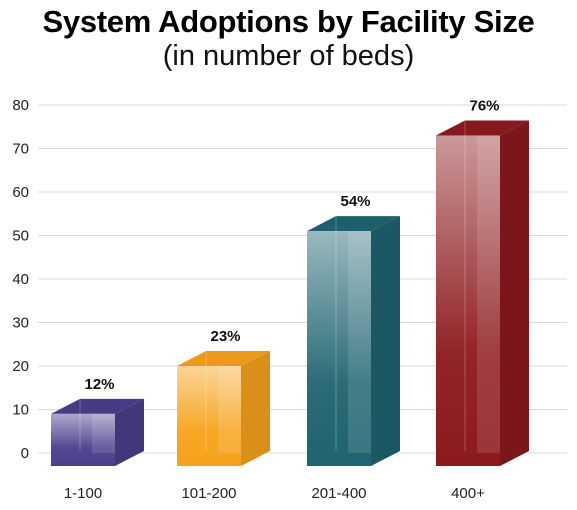  What do you see at coordinates (468, 493) in the screenshot?
I see `x-category-label: 400+` at bounding box center [468, 493].